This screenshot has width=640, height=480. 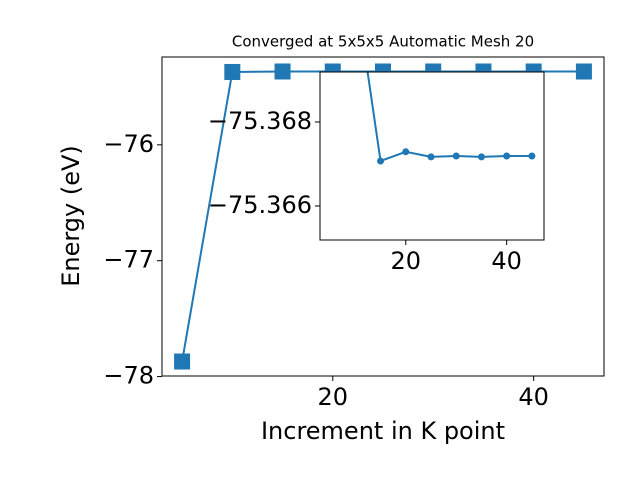 What do you see at coordinates (260, 121) in the screenshot?
I see `y-tick-label: −75.368` at bounding box center [260, 121].